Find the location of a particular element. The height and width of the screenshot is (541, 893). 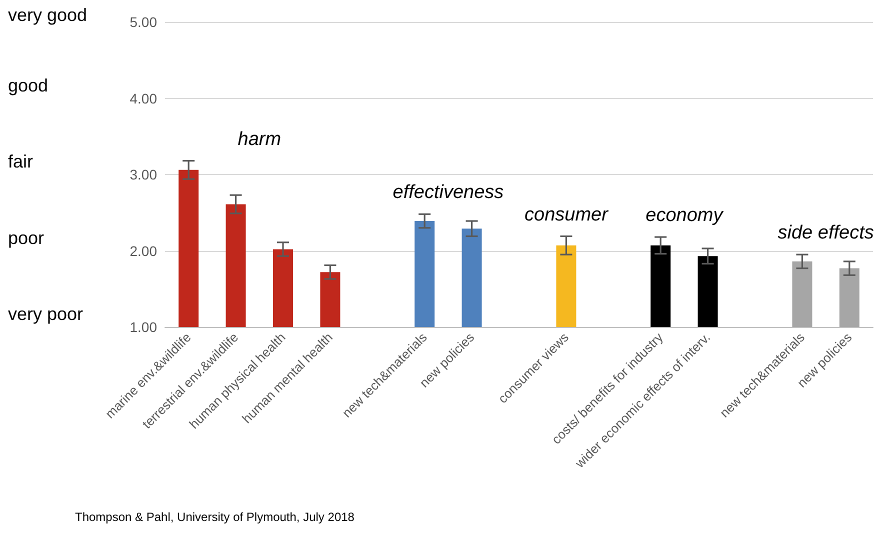

y-tick-label: 1.00 is located at coordinates (144, 327).